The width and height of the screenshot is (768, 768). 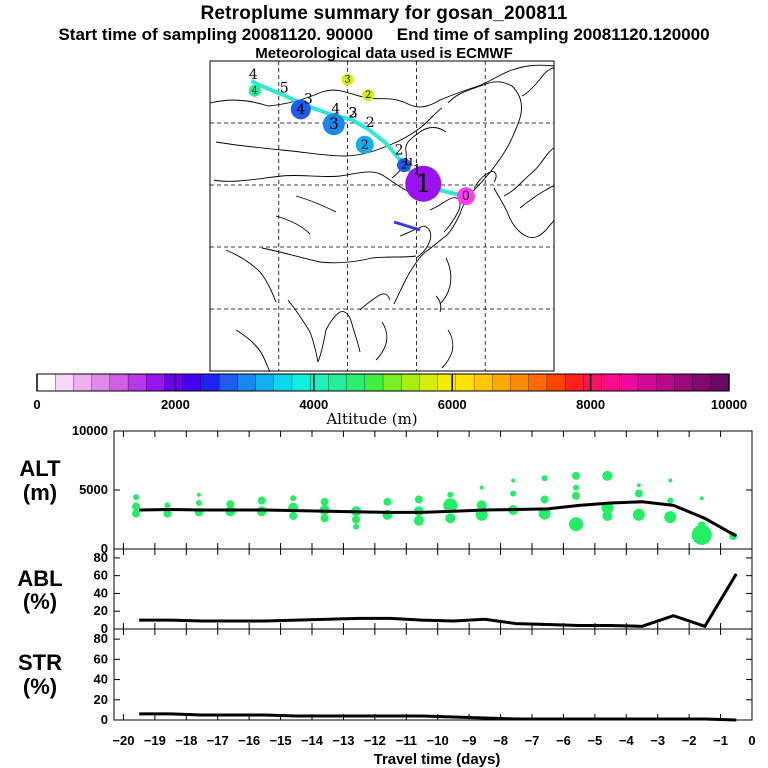 I want to click on abl-label: ABL, so click(x=39, y=578).